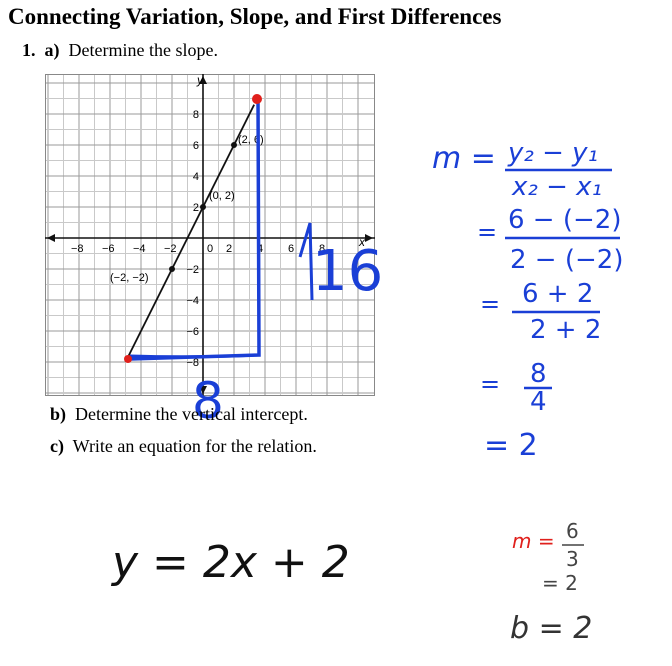 The width and height of the screenshot is (672, 666). I want to click on alt-result: = 2, so click(560, 583).